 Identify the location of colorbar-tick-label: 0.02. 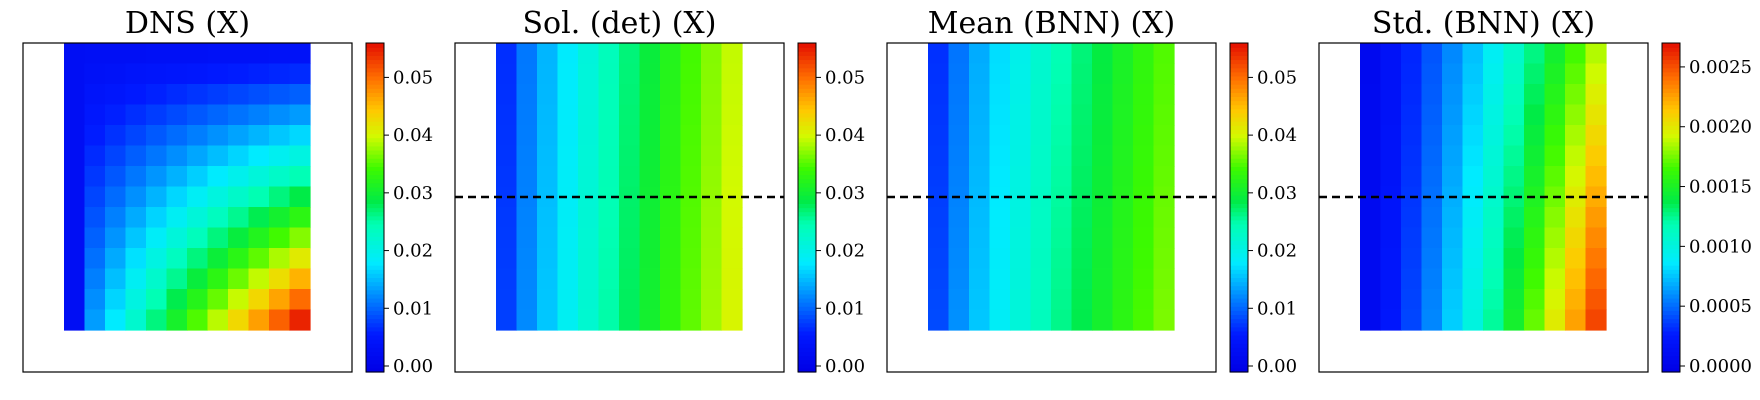
(413, 251).